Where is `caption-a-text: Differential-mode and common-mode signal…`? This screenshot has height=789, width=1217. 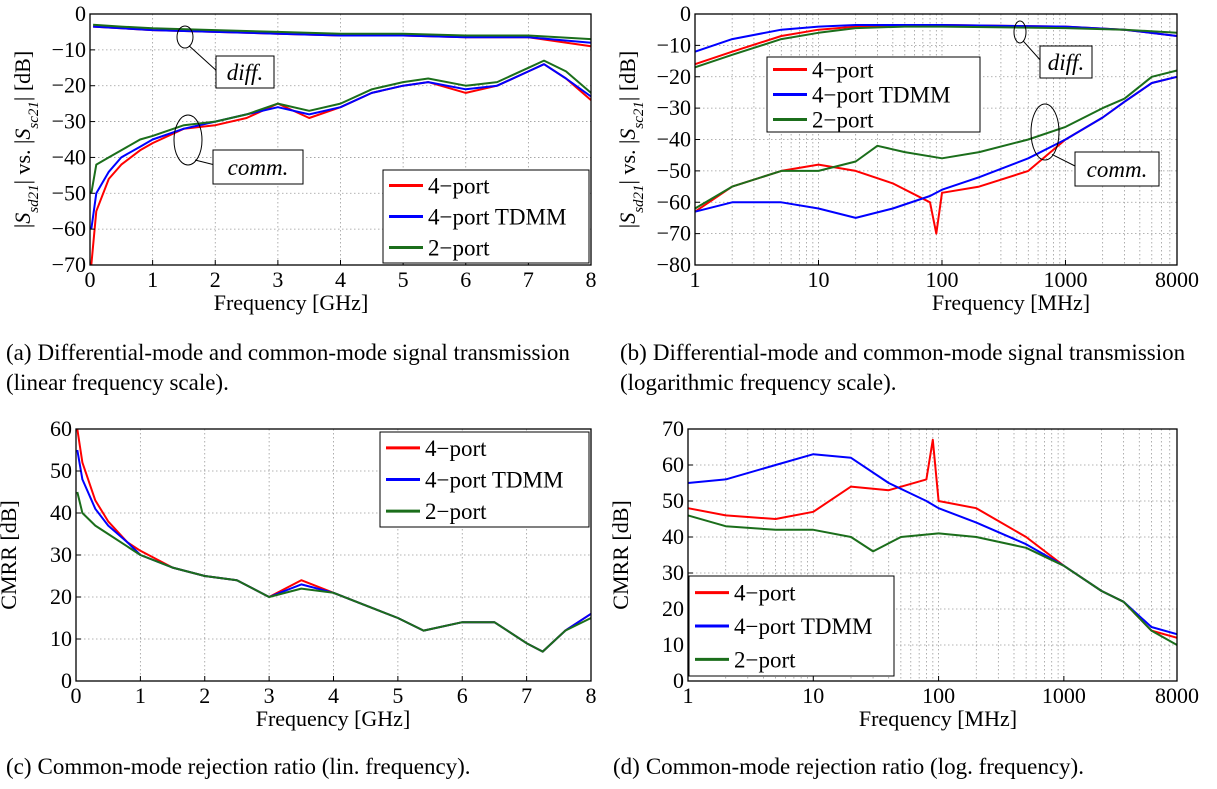 caption-a-text: Differential-mode and common-mode signal… is located at coordinates (288, 367).